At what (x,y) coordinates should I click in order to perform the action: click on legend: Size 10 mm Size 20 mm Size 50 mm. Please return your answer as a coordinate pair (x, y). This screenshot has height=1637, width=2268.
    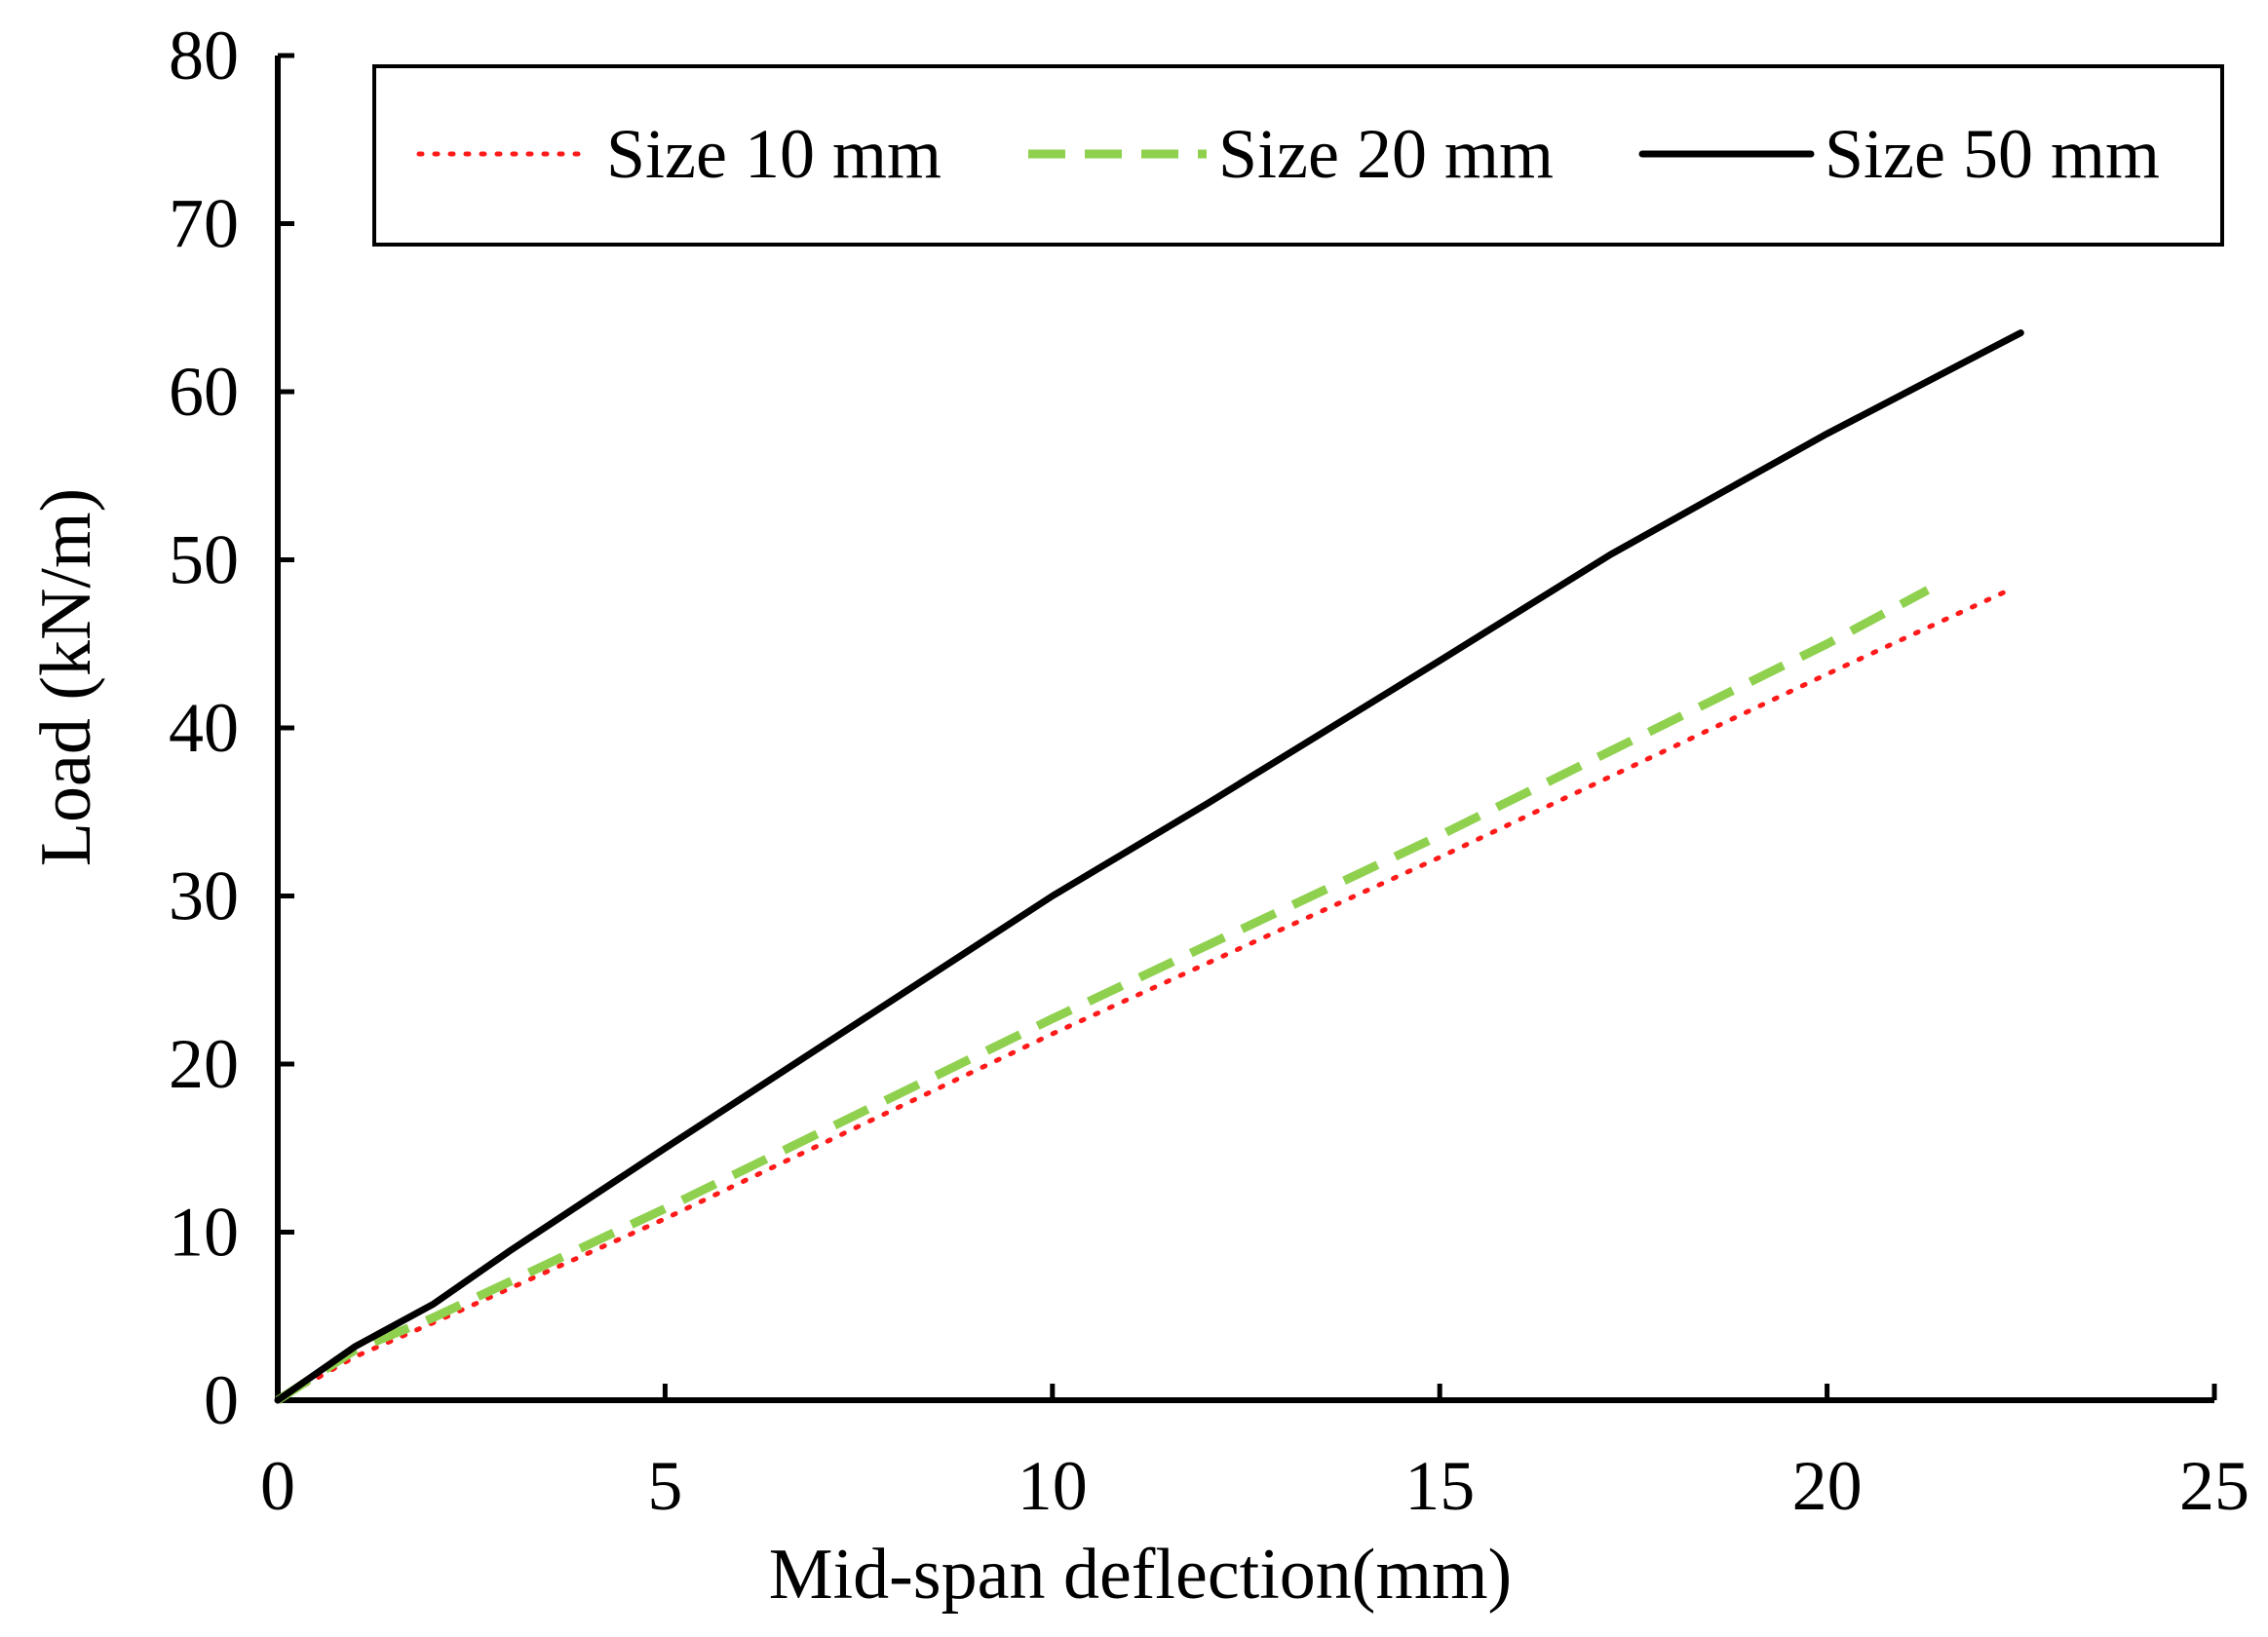
    Looking at the image, I should click on (1298, 155).